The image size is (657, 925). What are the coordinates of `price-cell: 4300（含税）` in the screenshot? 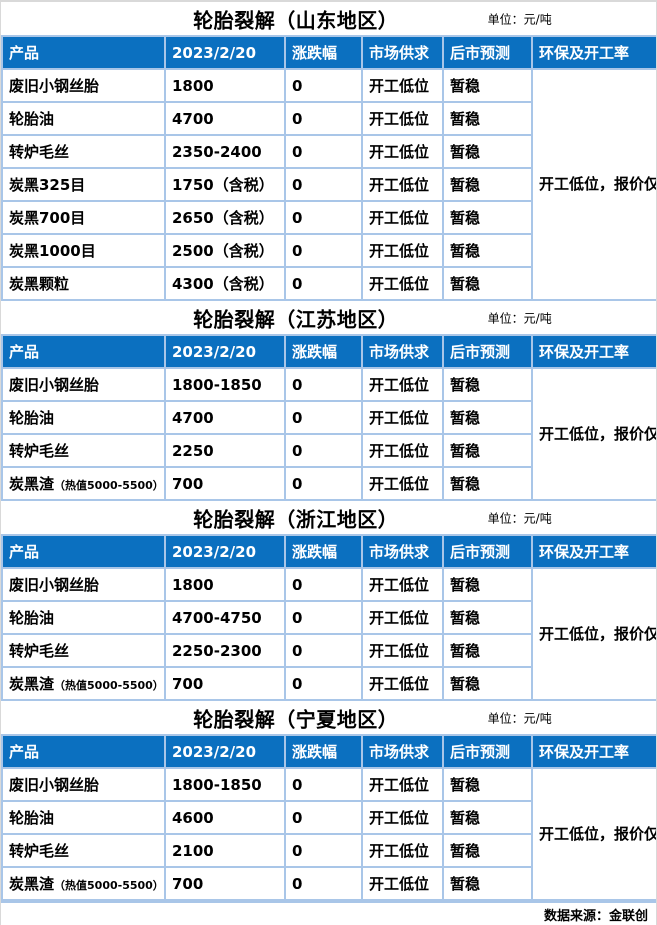 It's located at (225, 283).